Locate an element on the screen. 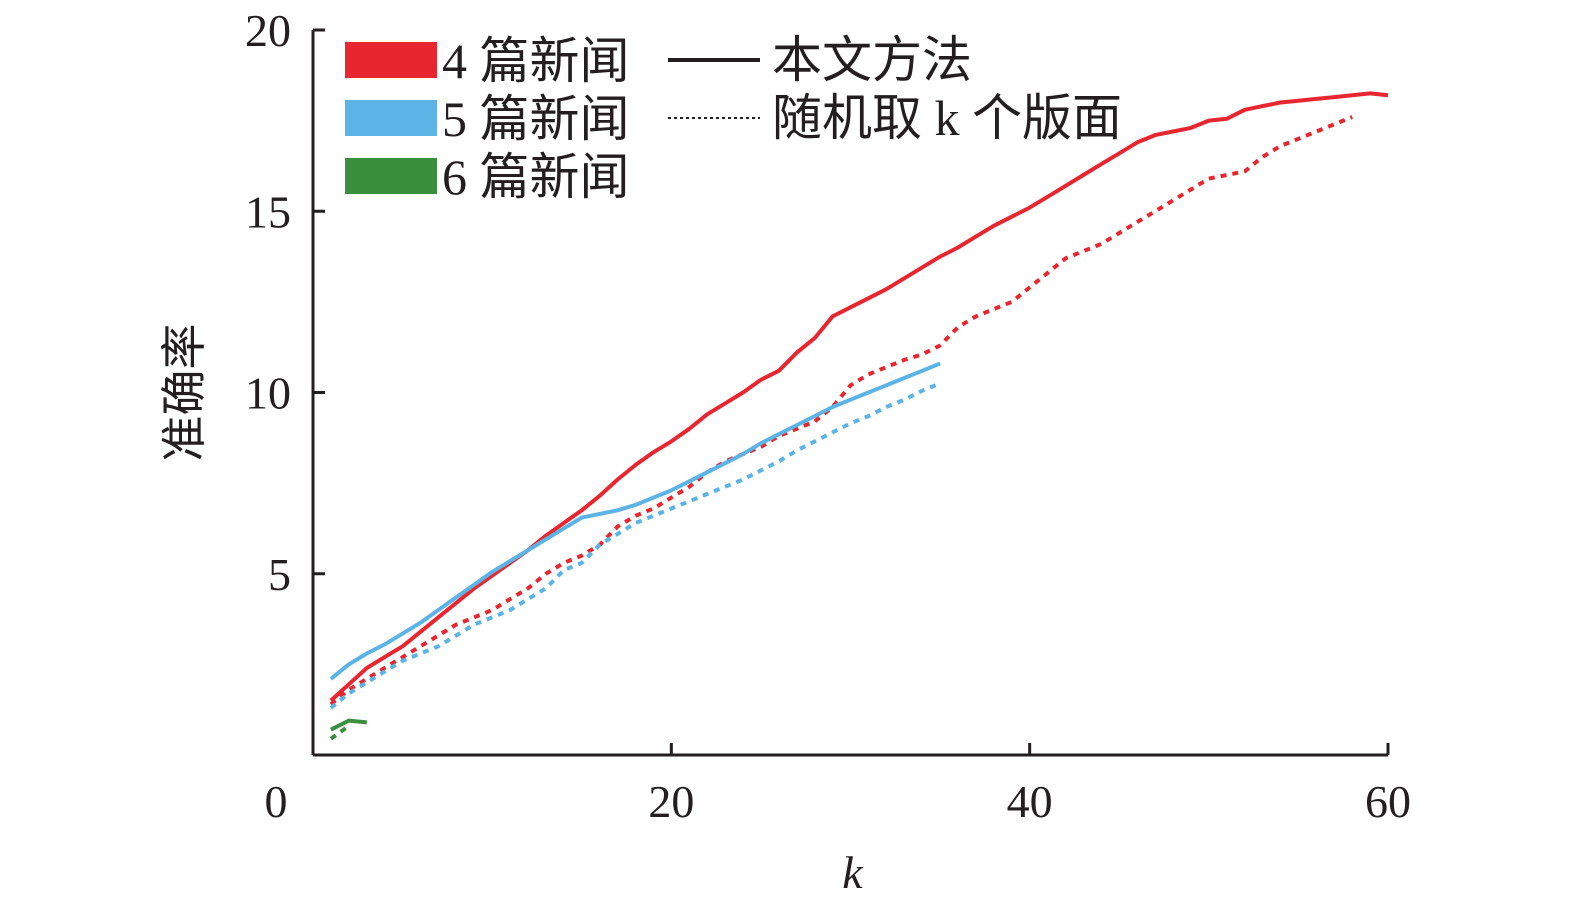 The width and height of the screenshot is (1575, 911). y-tick-label: 15 is located at coordinates (268, 211).